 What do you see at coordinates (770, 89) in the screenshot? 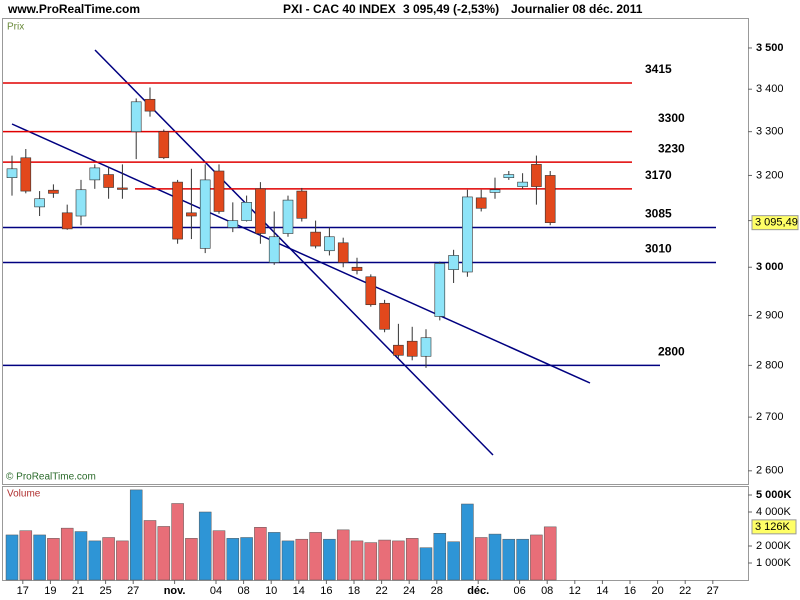
I see `y-tick-label: 3 400` at bounding box center [770, 89].